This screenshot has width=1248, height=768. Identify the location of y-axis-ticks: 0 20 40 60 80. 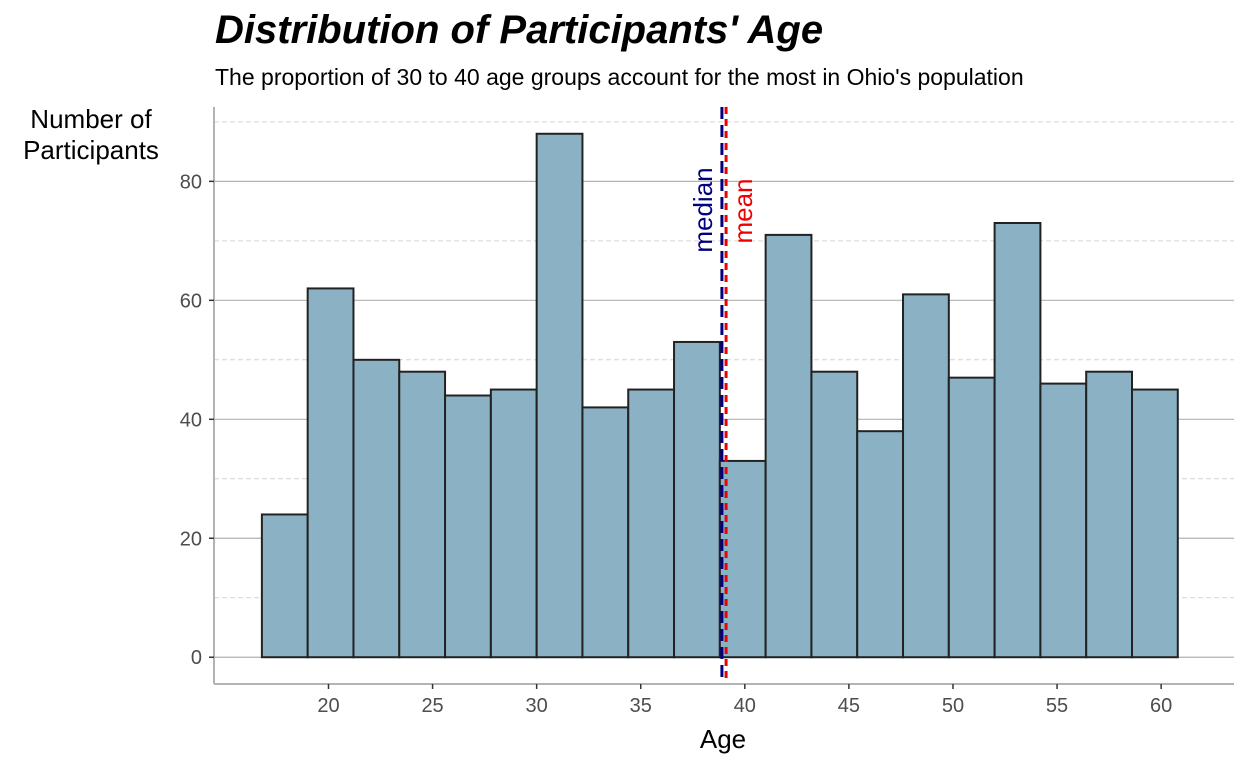
(197, 420).